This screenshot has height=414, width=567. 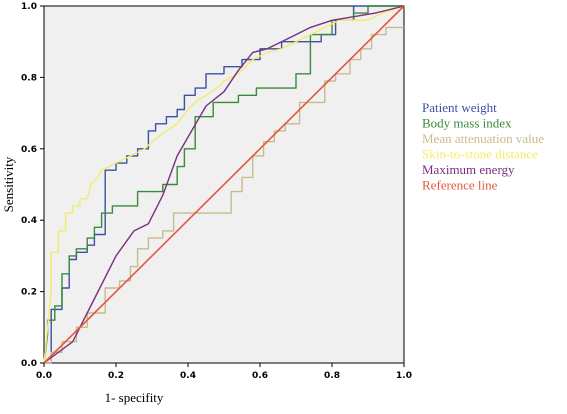 What do you see at coordinates (460, 185) in the screenshot?
I see `legend-entry: Reference line` at bounding box center [460, 185].